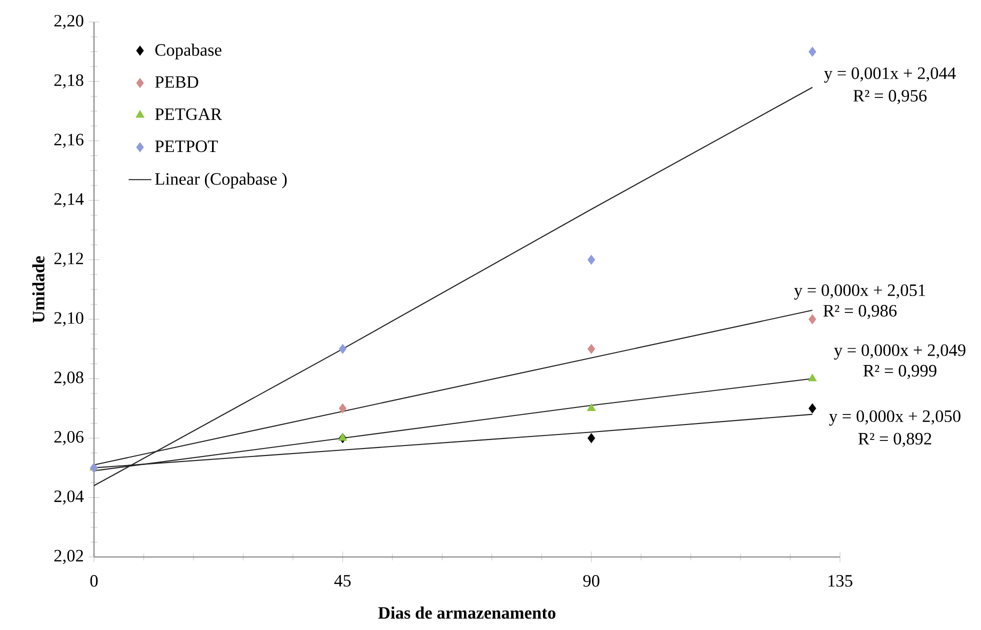 The width and height of the screenshot is (981, 630). I want to click on annotation: y = 0,000x + 2,049, so click(900, 352).